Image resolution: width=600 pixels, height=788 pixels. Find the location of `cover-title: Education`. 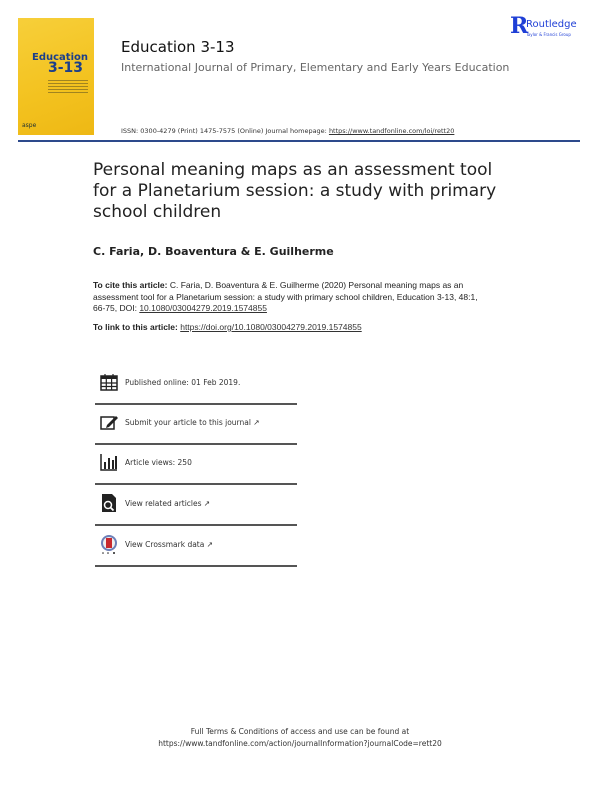

cover-title: Education is located at coordinates (60, 57).